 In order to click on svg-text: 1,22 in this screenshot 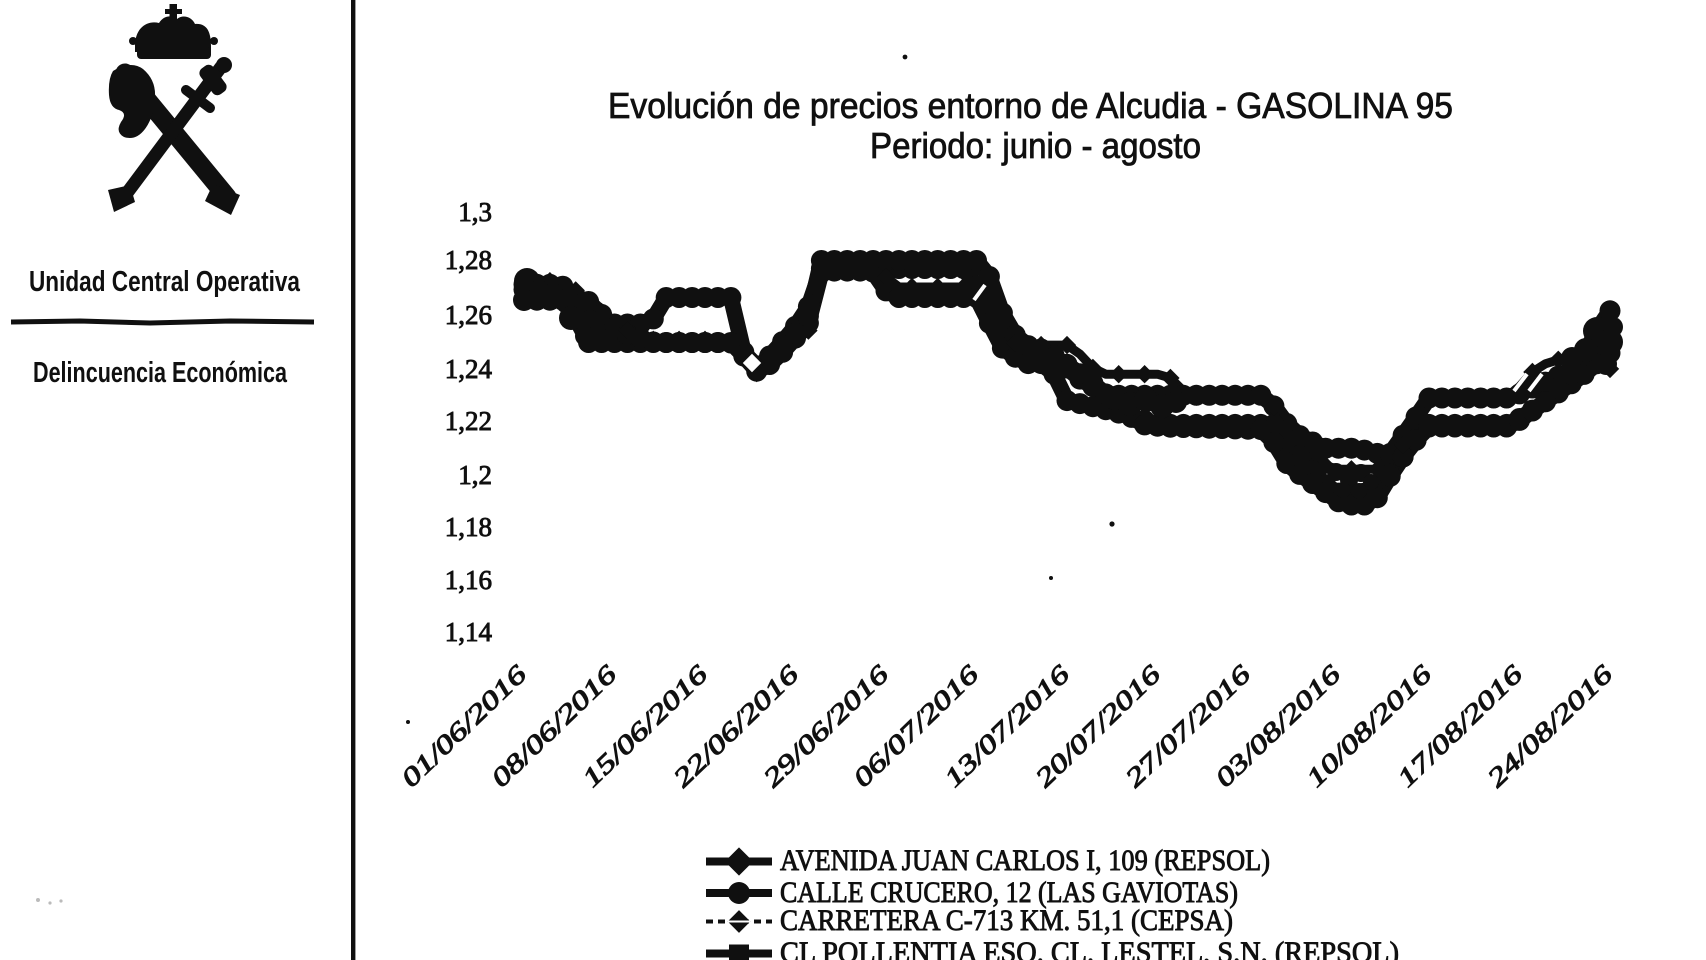, I will do `click(468, 421)`.